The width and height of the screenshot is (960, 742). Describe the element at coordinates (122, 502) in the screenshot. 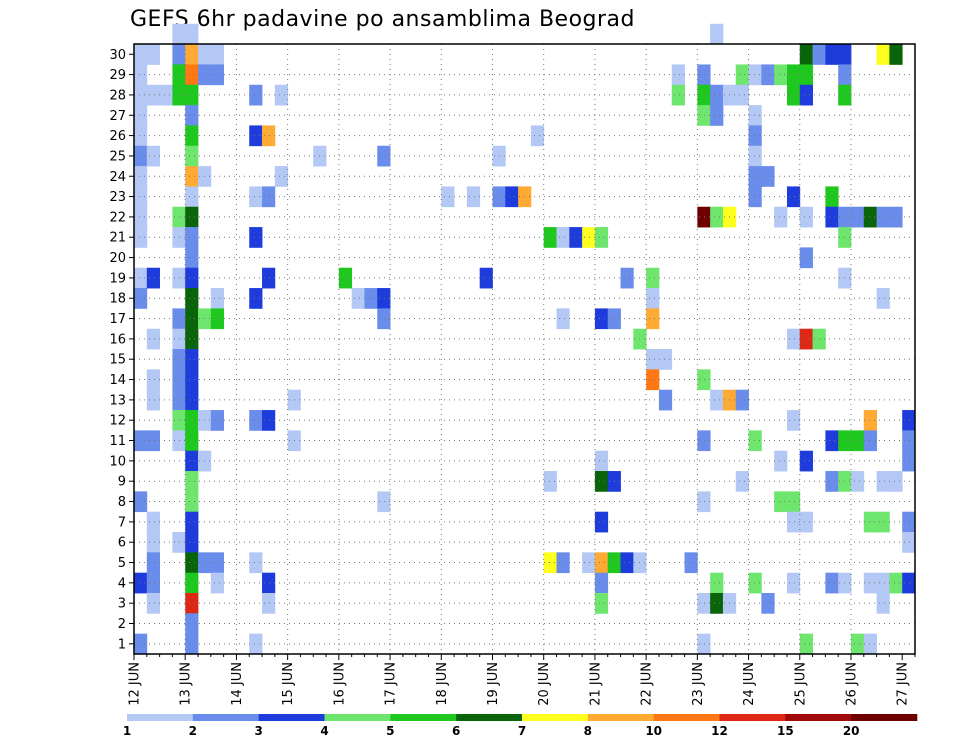

I see `y-tick-label: 8` at that location.